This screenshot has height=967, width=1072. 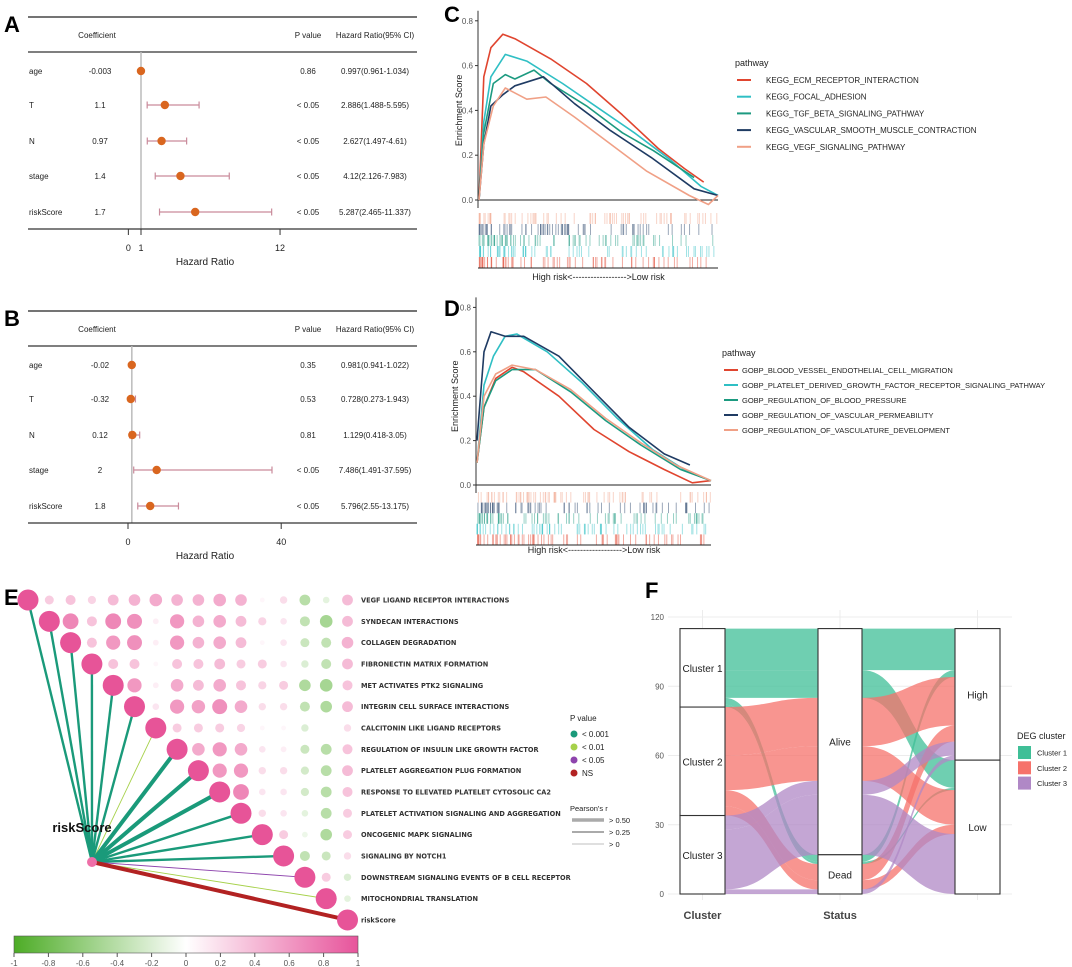 What do you see at coordinates (375, 435) in the screenshot?
I see `hazard-ratio-ci: 1.129(0.418-3.05)` at bounding box center [375, 435].